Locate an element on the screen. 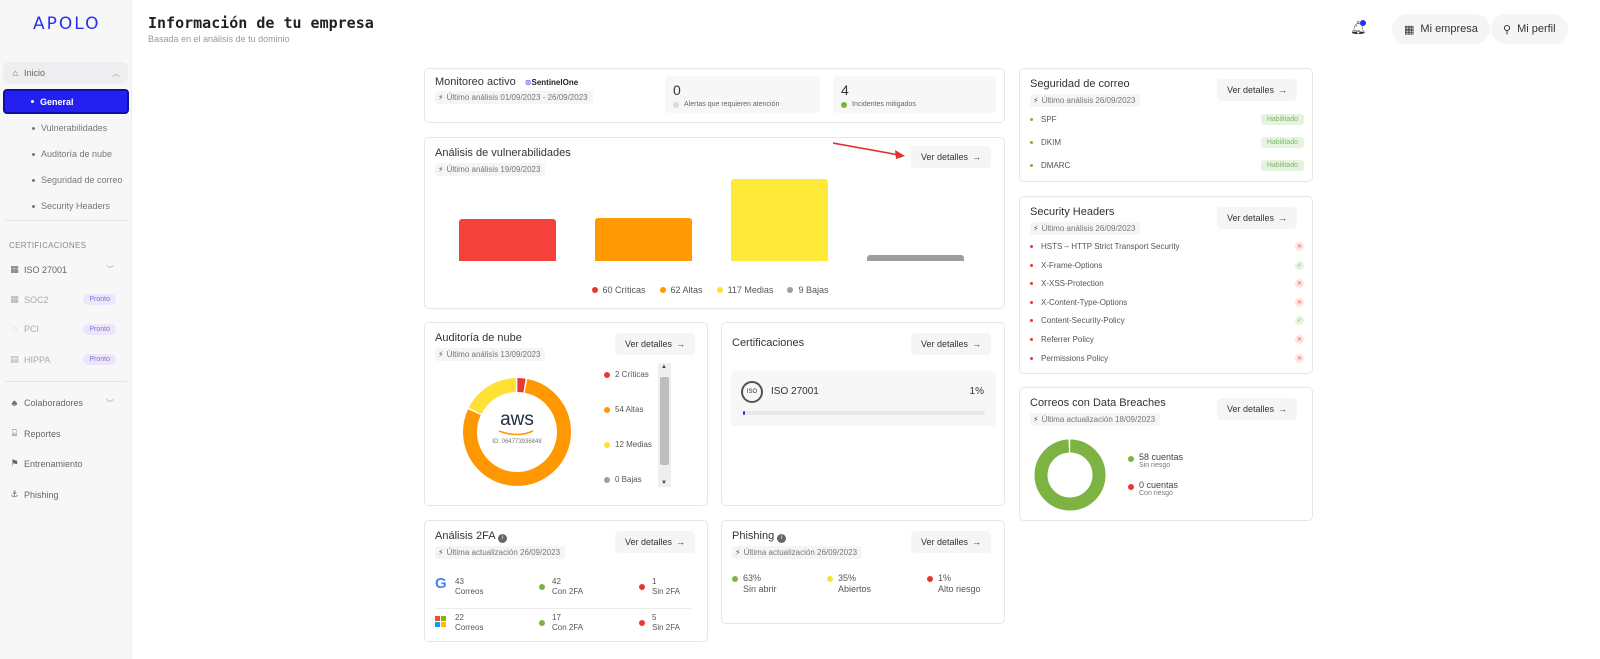 This screenshot has width=1600, height=659. building-icon: ▦ is located at coordinates (14, 269).